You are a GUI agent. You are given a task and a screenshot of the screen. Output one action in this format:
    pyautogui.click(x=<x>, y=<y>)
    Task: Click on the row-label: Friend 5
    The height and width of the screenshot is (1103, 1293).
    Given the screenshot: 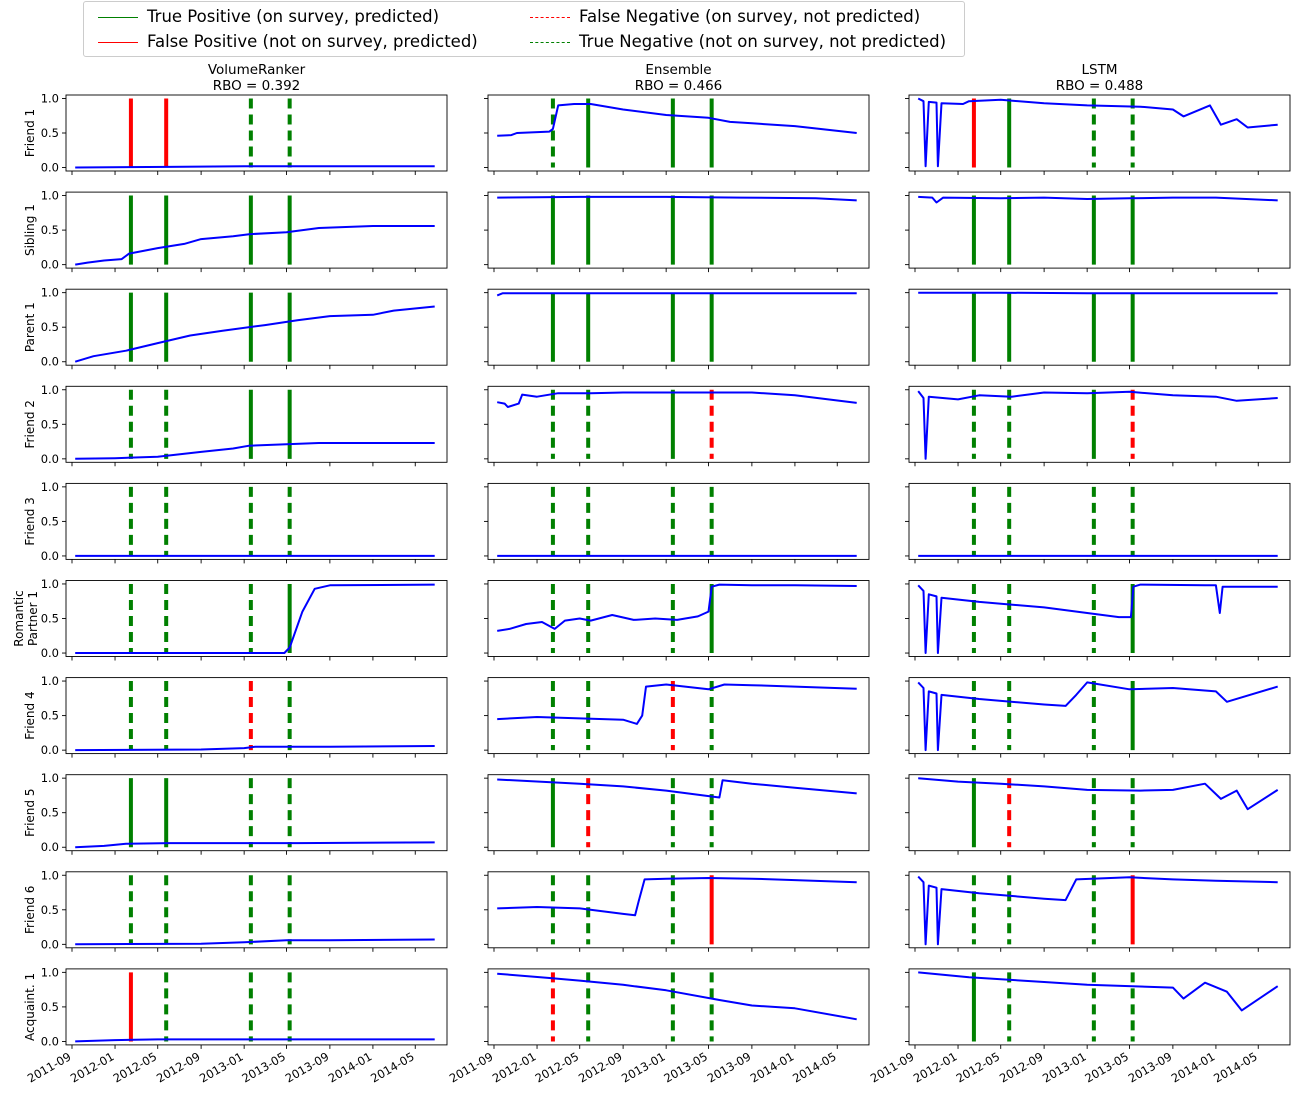 What is the action you would take?
    pyautogui.click(x=30, y=813)
    